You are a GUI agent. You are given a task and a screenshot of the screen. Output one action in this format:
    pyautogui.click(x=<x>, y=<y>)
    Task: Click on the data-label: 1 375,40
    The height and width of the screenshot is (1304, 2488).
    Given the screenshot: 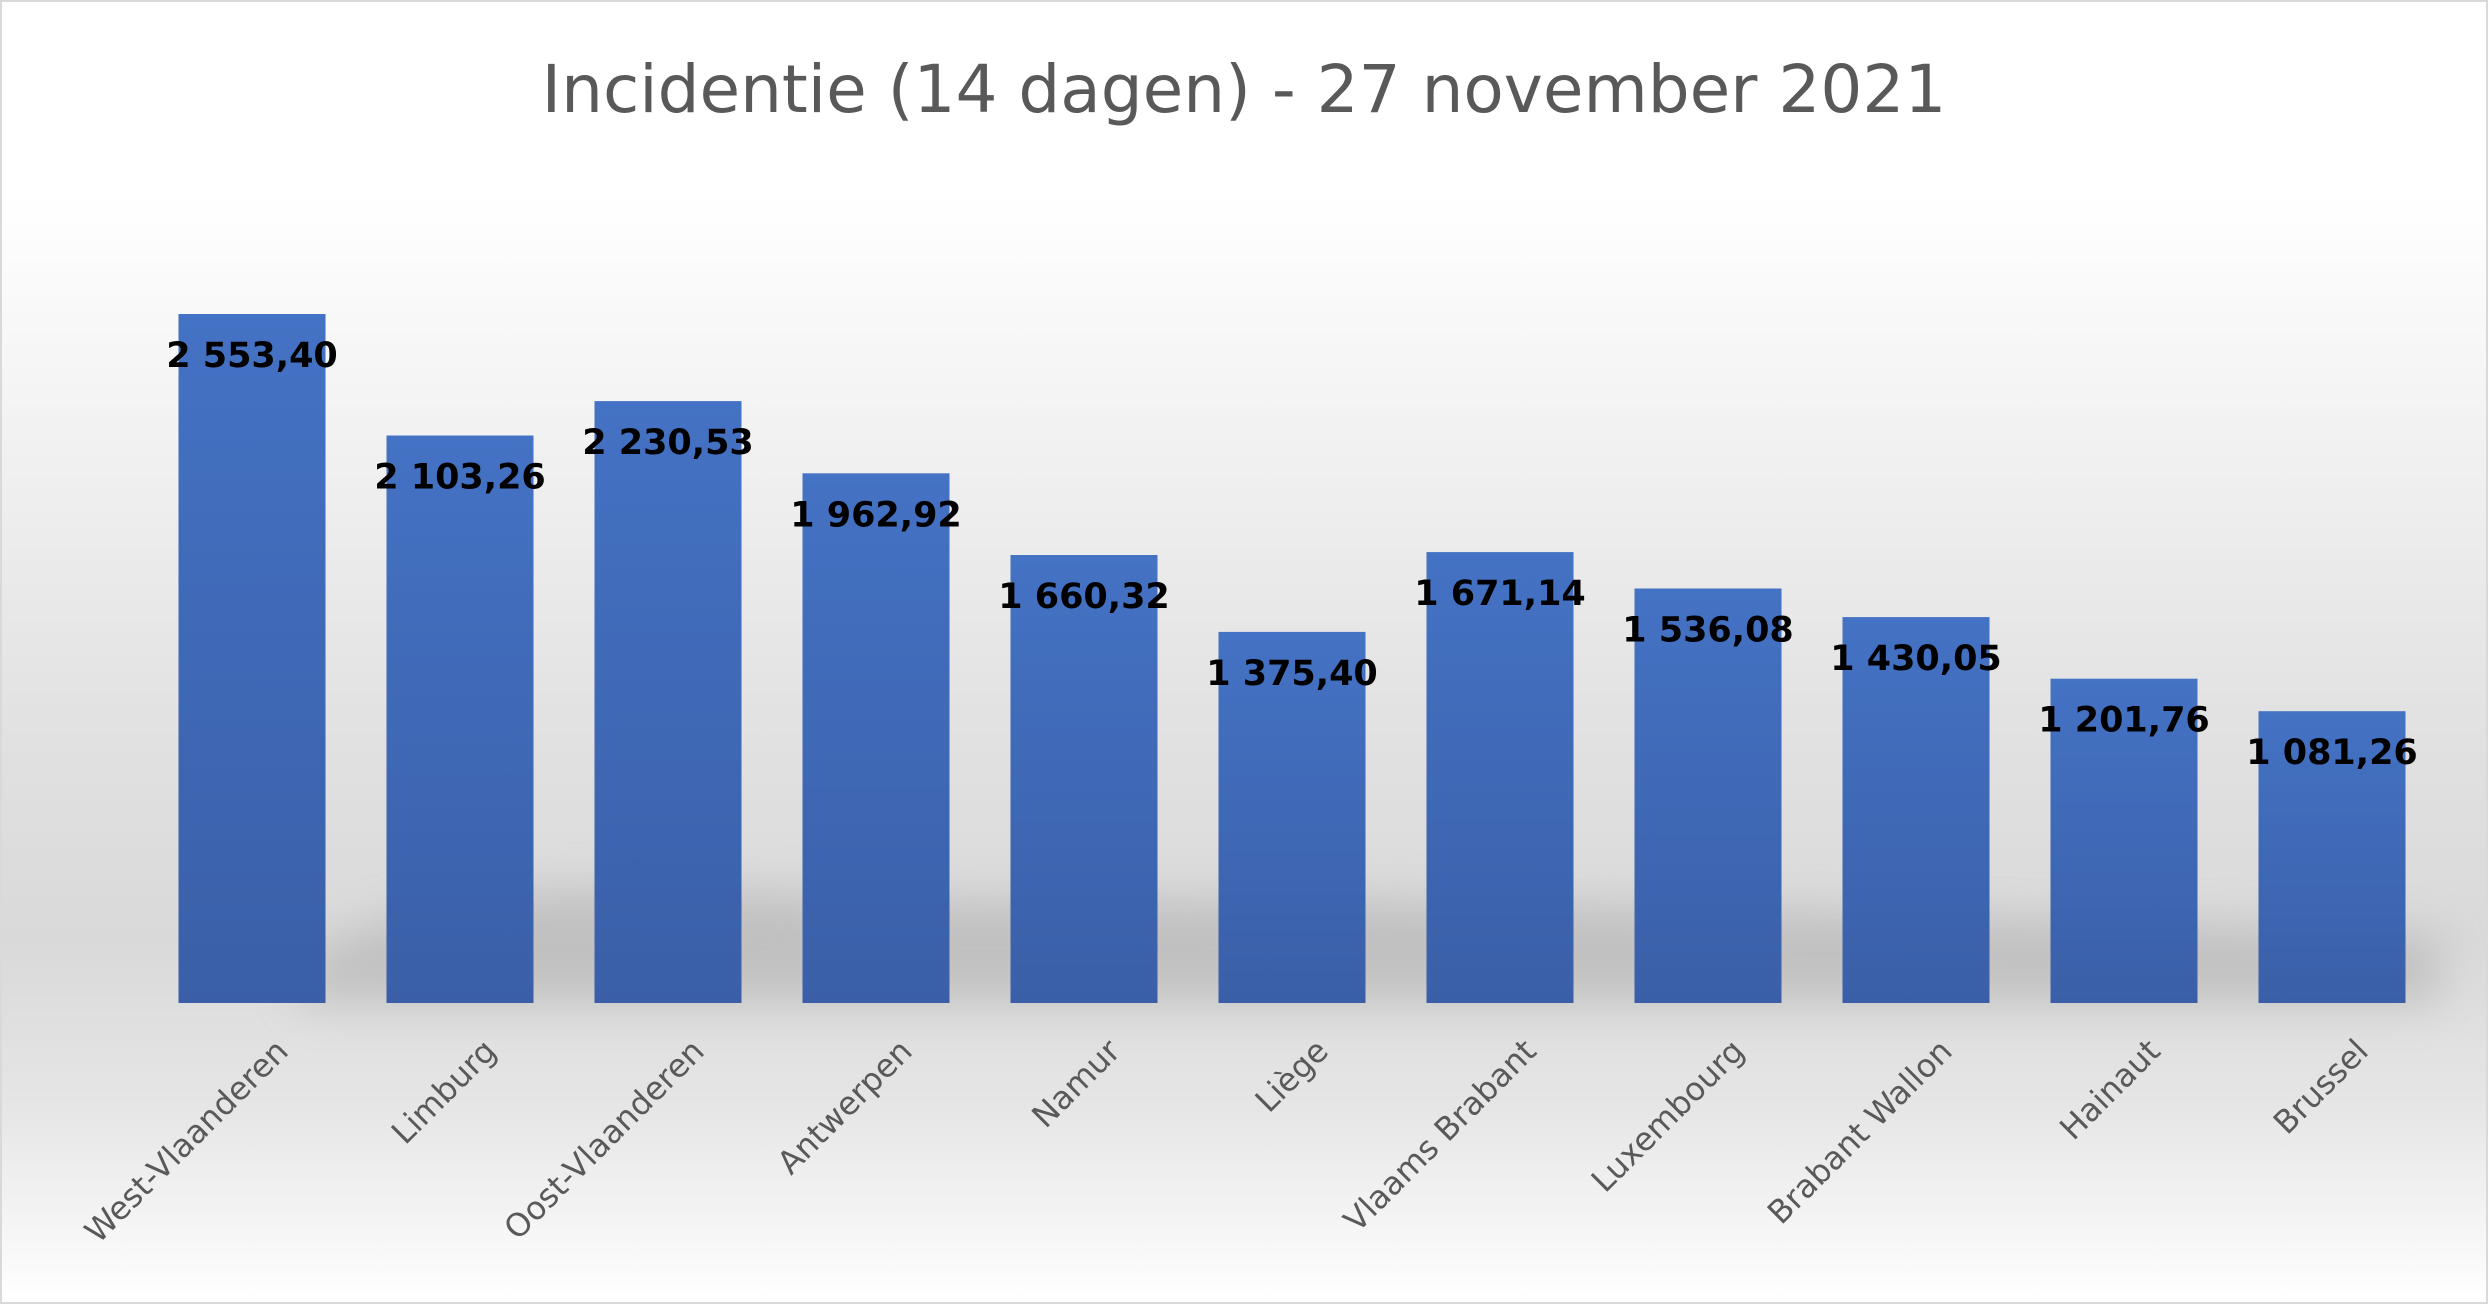 What is the action you would take?
    pyautogui.click(x=1292, y=674)
    